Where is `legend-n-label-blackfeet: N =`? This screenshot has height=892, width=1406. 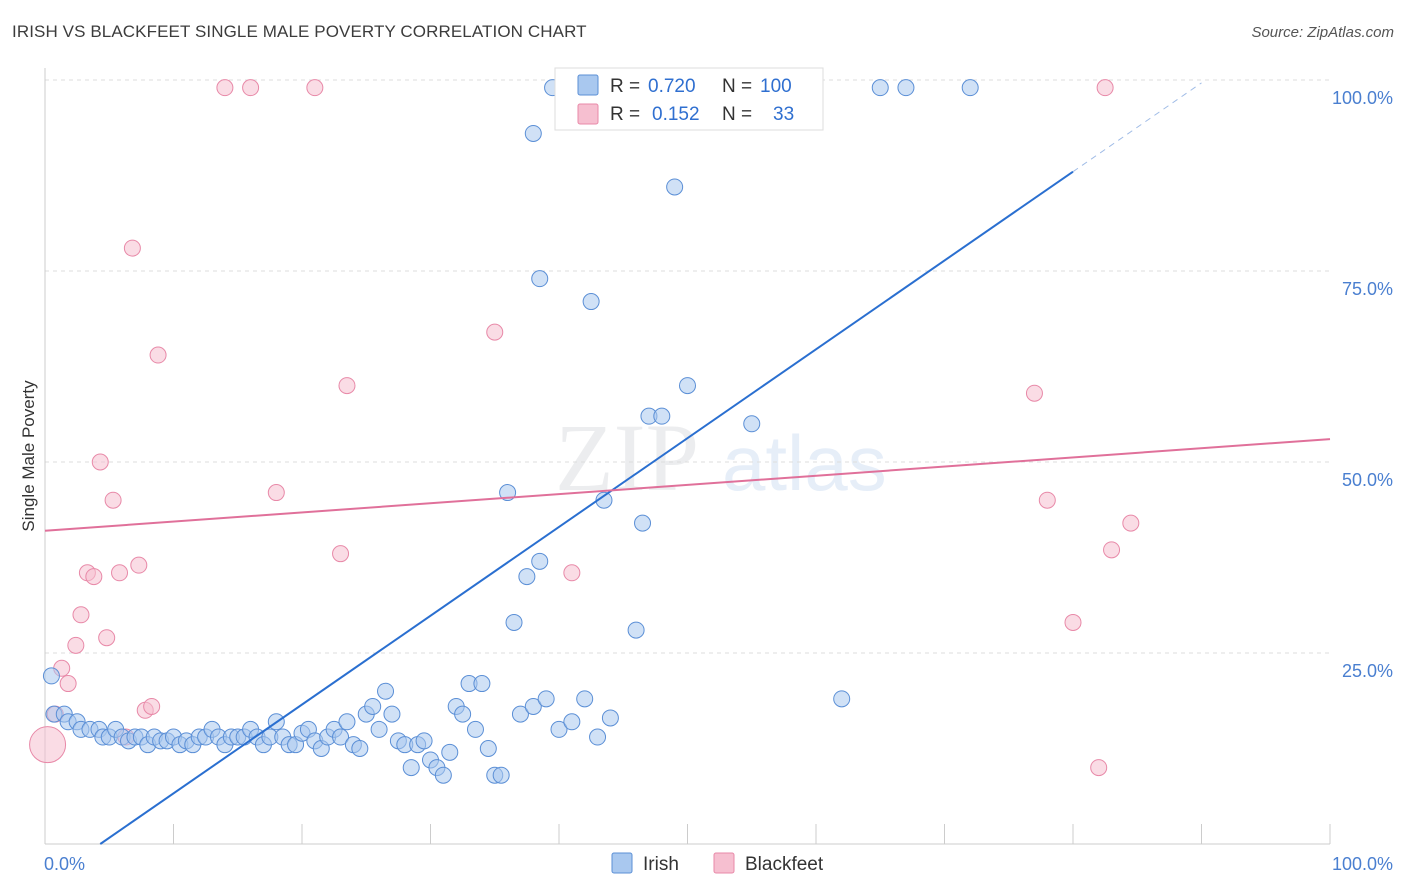 legend-n-label-blackfeet: N = is located at coordinates (737, 114).